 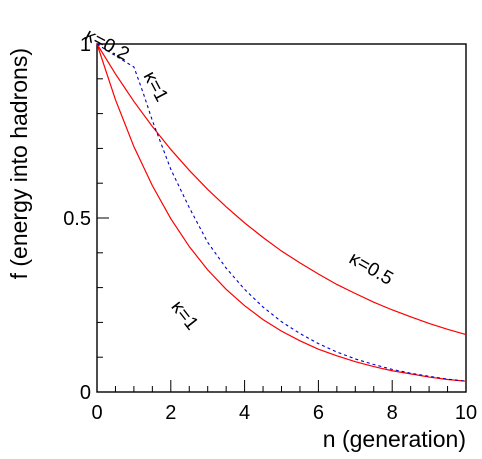 I want to click on x-tick-label: 10, so click(x=466, y=413).